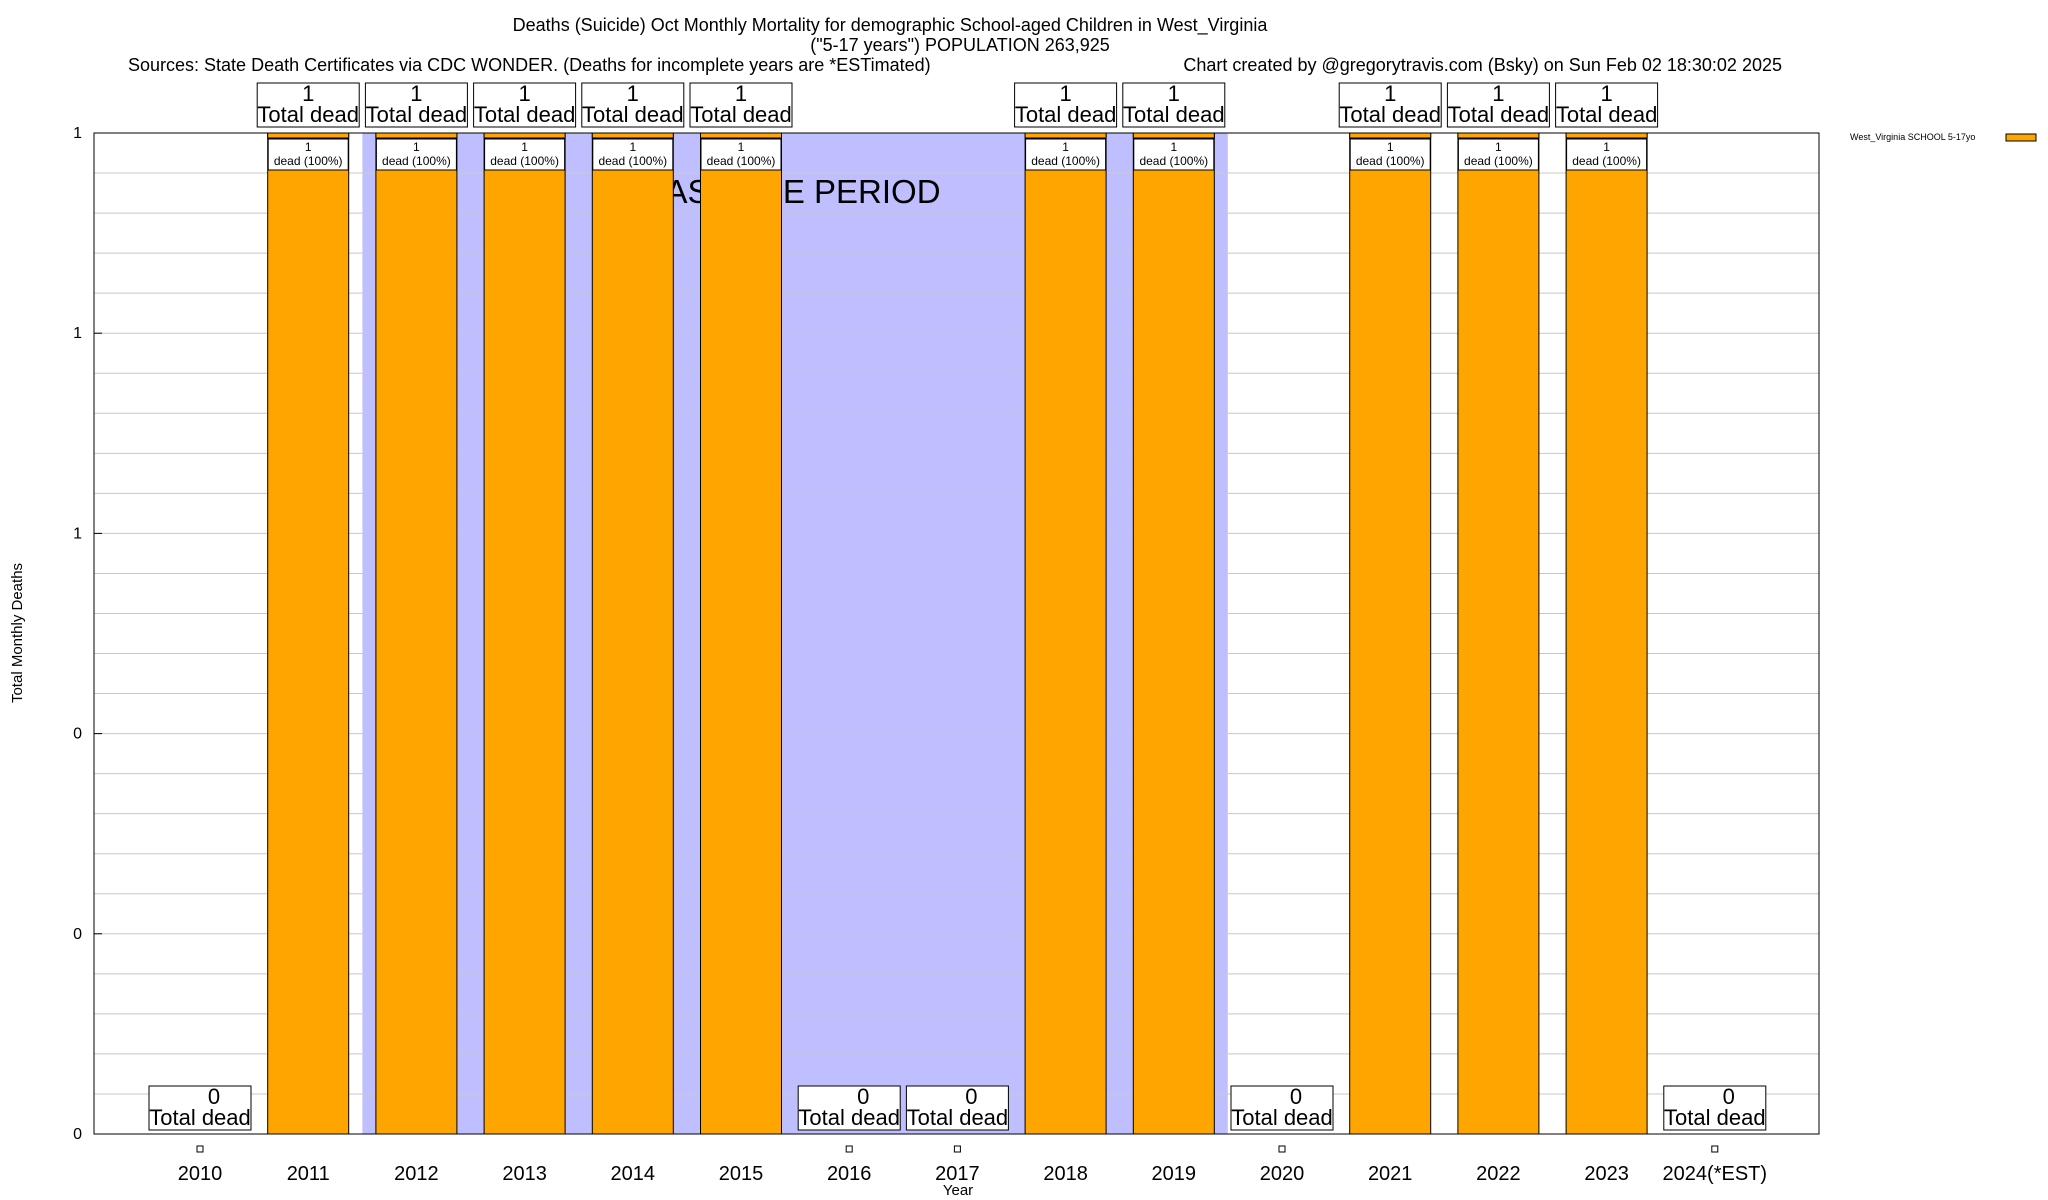 This screenshot has height=1200, width=2048. Describe the element at coordinates (1065, 633) in the screenshot. I see `bar-2018` at that location.